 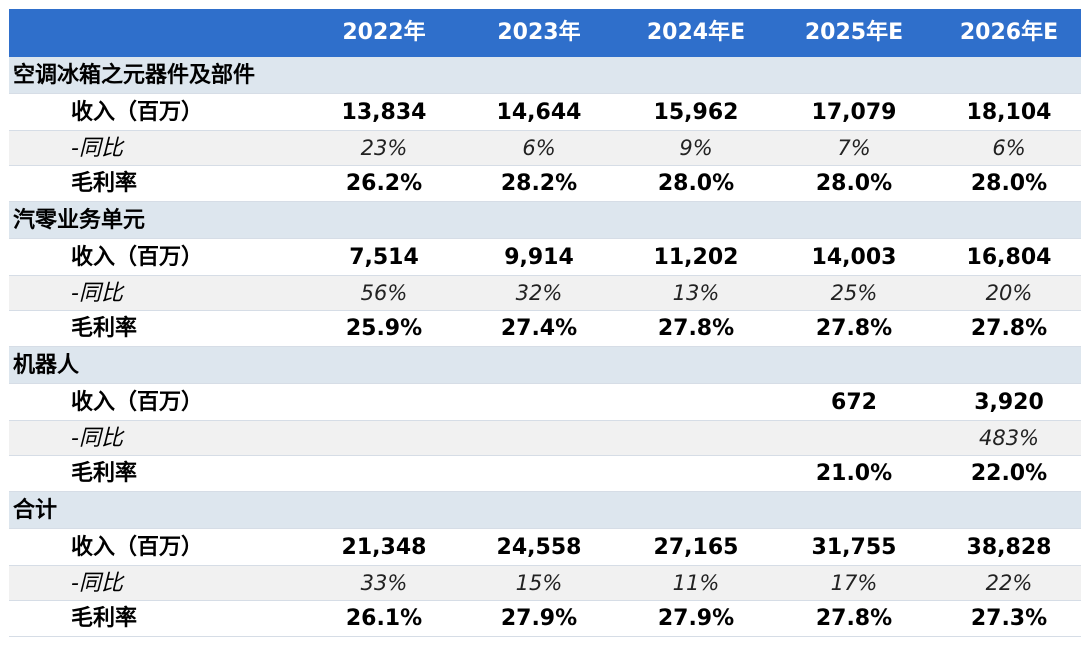 I want to click on section-header-row: 合计, so click(x=545, y=510).